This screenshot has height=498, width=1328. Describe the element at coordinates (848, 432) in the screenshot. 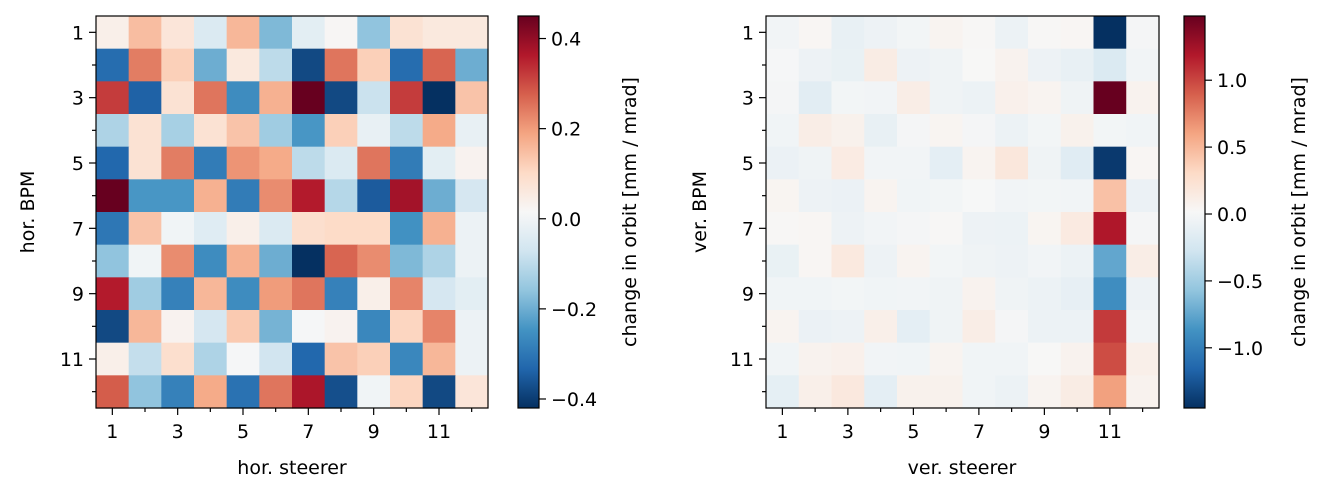

I see `x-tick-label: 3` at that location.